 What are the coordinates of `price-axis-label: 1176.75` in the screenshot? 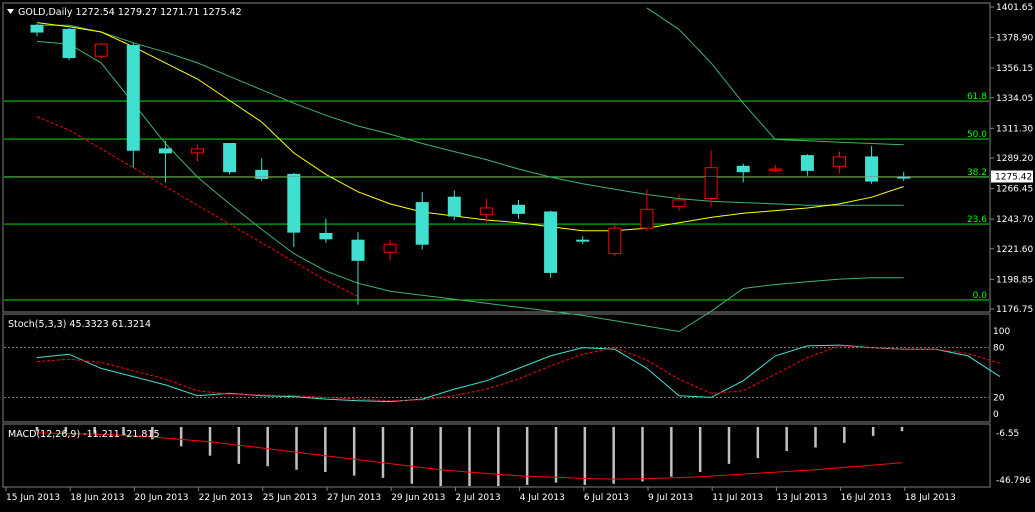 It's located at (1014, 310).